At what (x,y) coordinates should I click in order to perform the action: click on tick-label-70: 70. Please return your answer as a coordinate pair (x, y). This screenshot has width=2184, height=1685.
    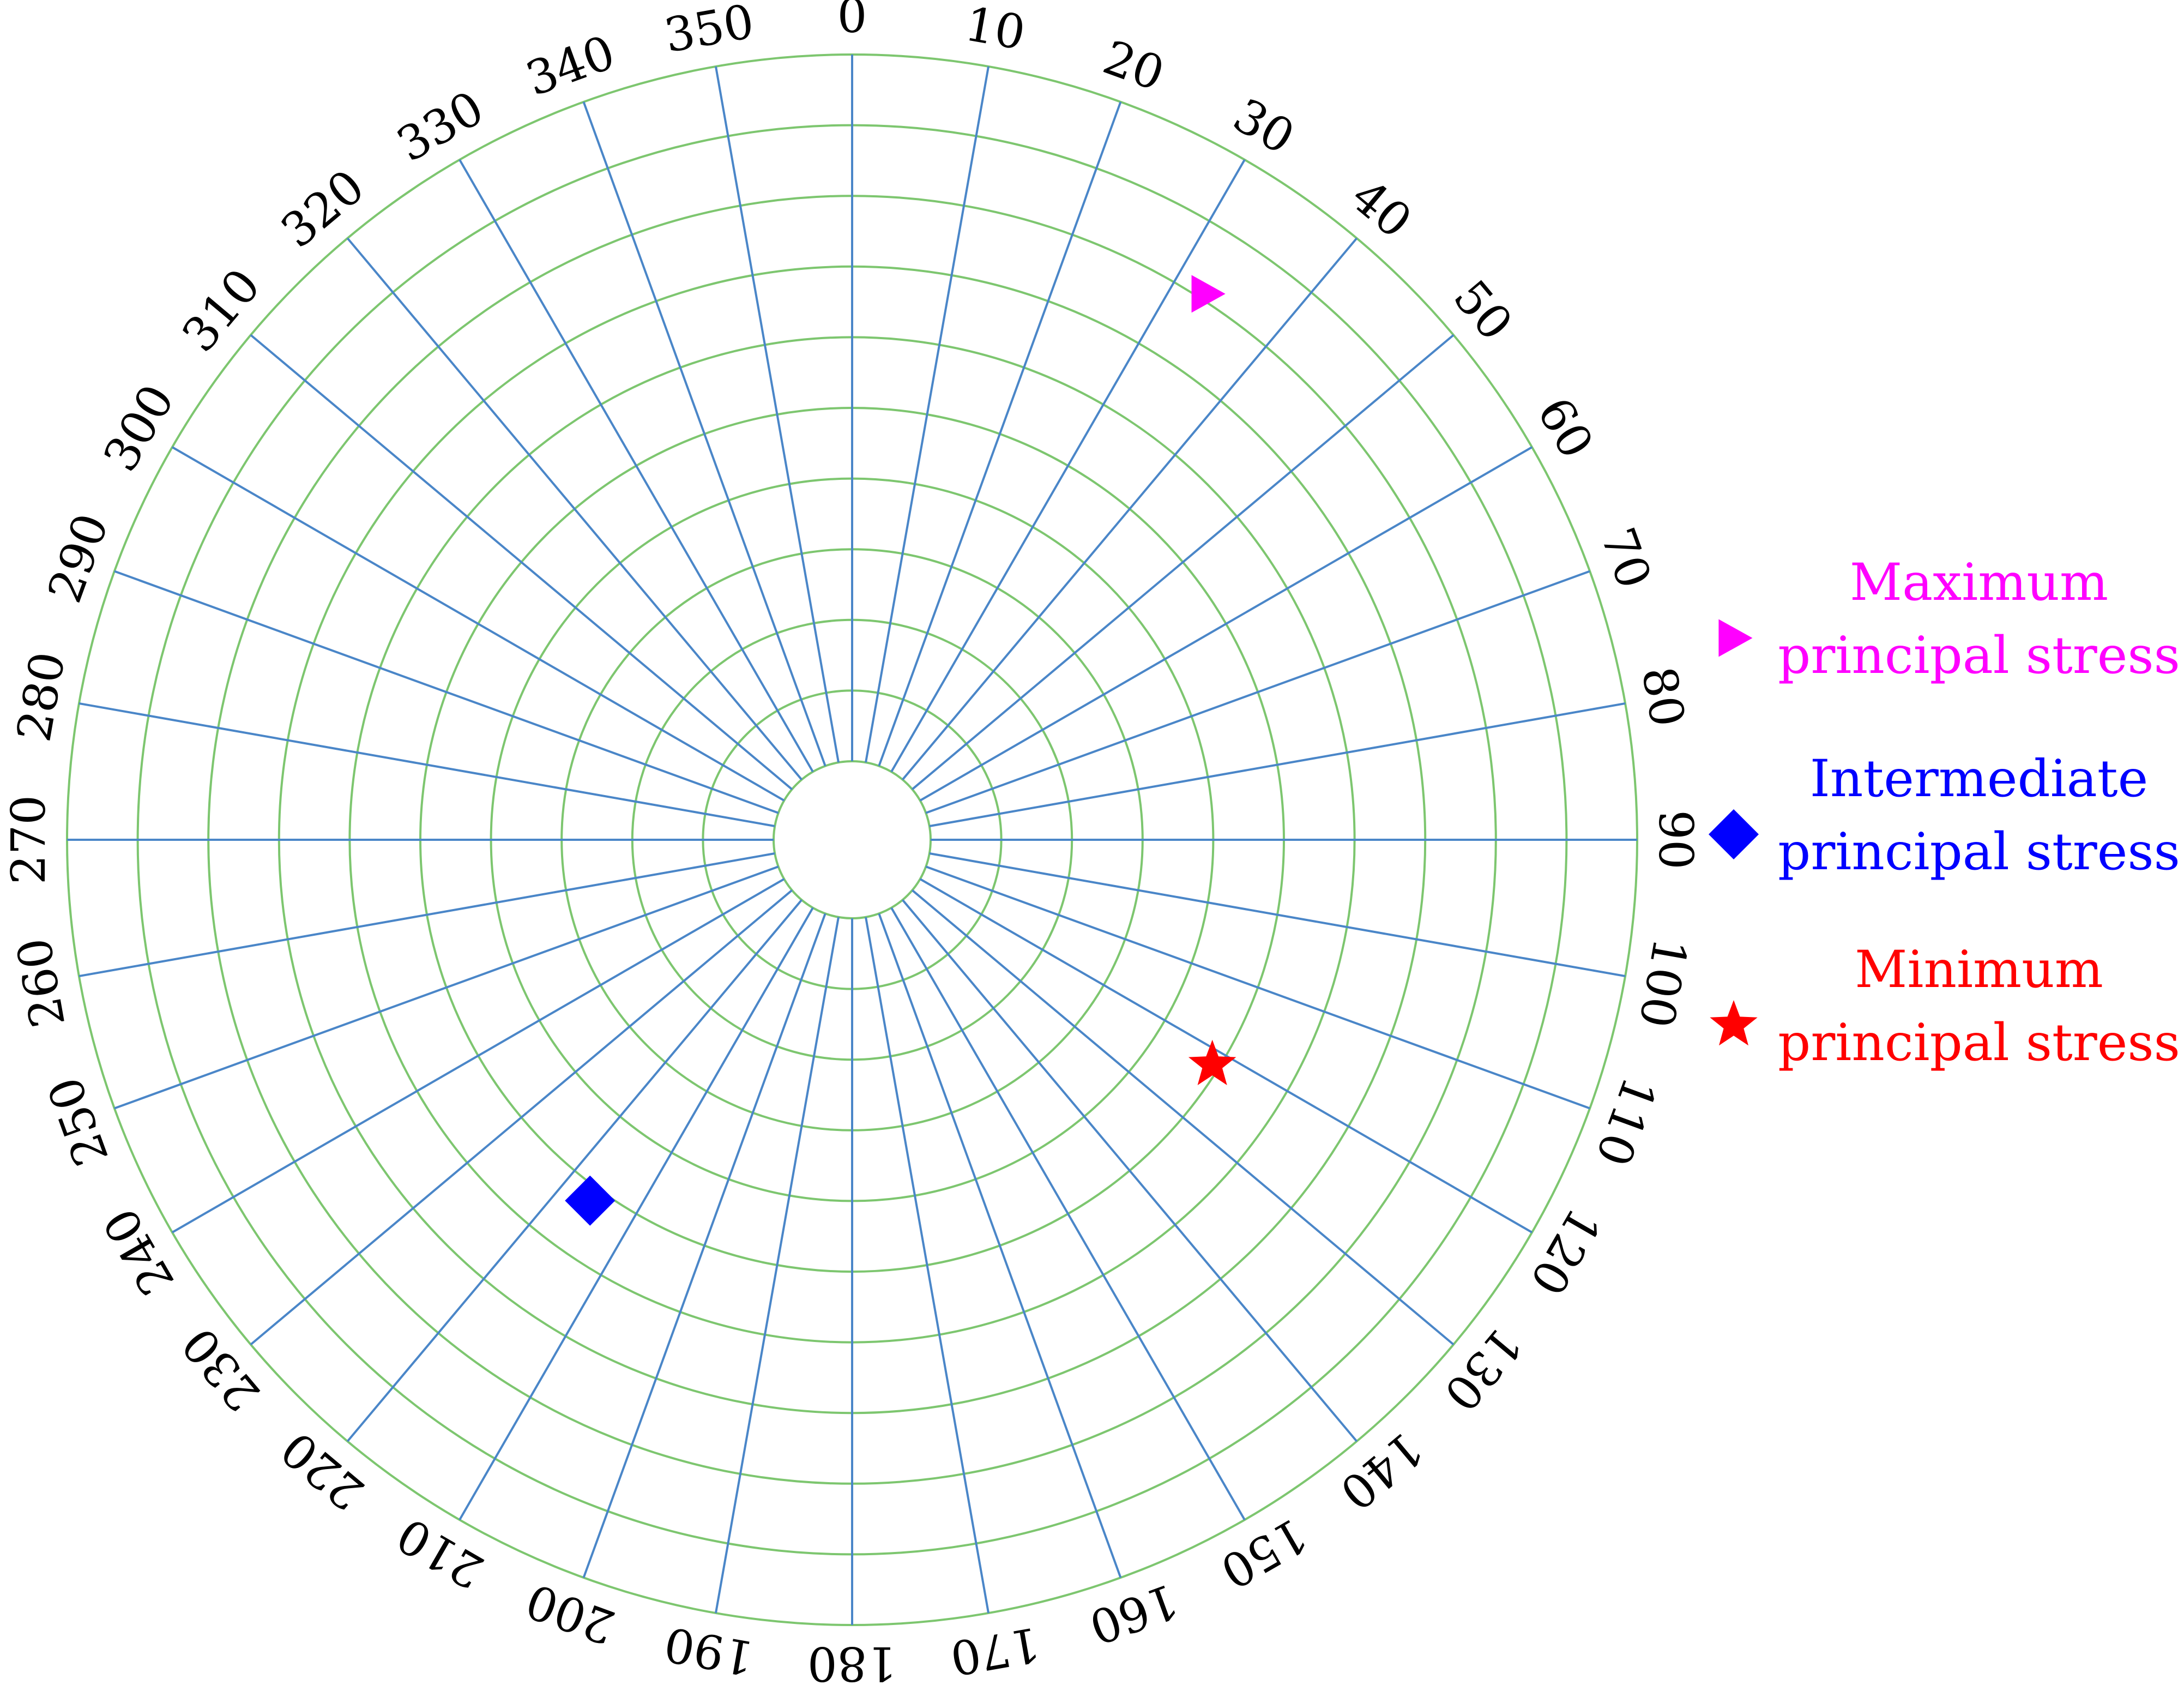
    Looking at the image, I should click on (1625, 558).